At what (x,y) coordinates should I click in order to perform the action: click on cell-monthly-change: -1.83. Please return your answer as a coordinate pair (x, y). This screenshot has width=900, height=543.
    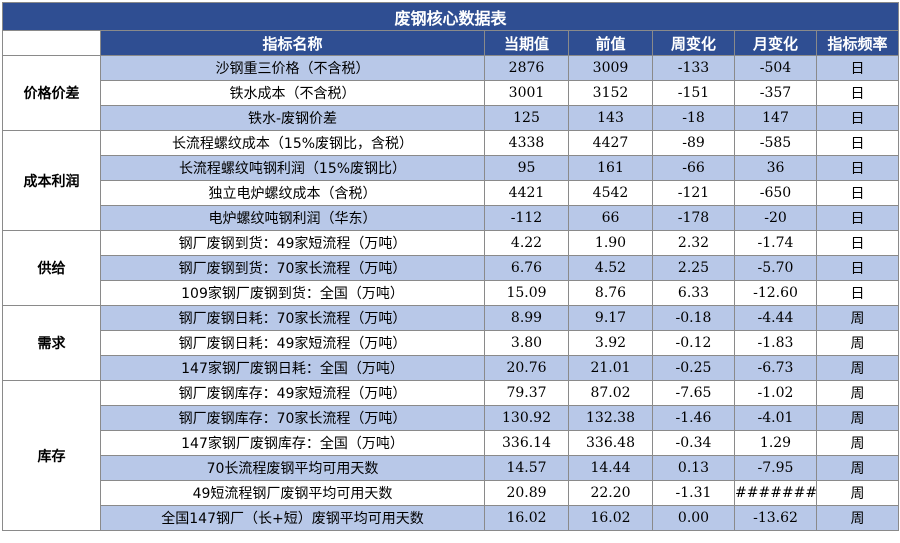
    Looking at the image, I should click on (775, 343).